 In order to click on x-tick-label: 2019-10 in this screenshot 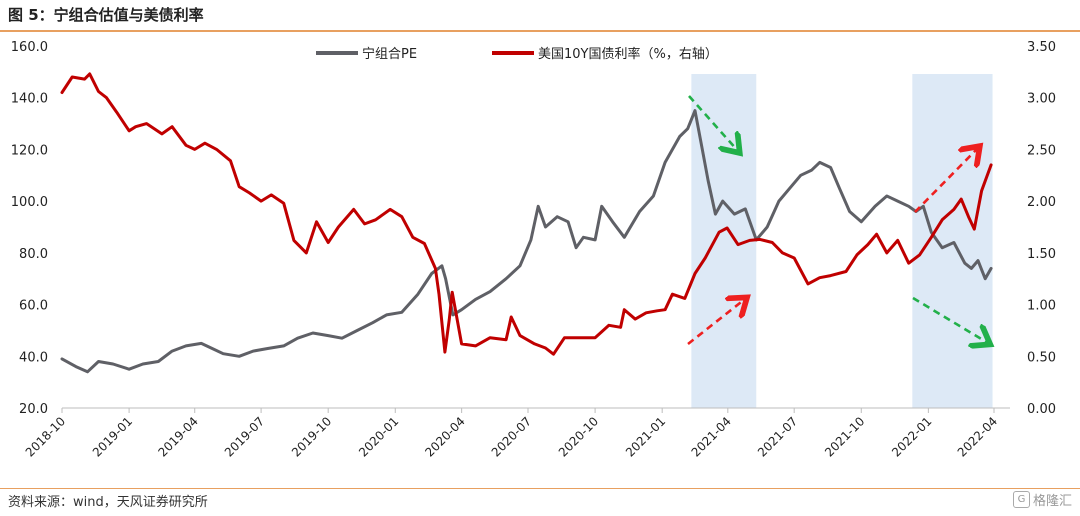, I will do `click(311, 436)`.